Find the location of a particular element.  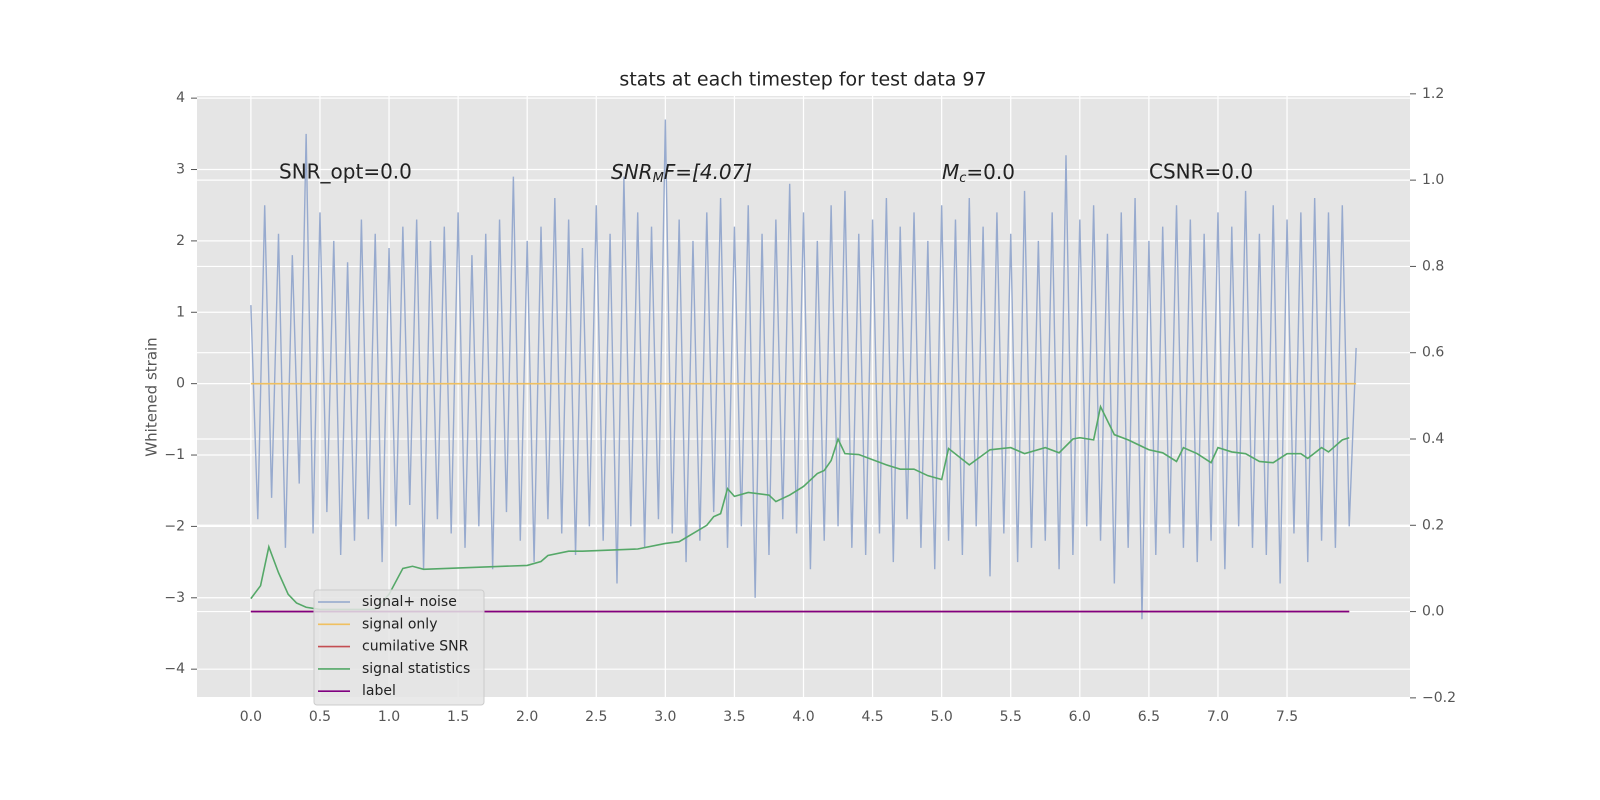

x-tick-label: 7.0 is located at coordinates (1218, 717).